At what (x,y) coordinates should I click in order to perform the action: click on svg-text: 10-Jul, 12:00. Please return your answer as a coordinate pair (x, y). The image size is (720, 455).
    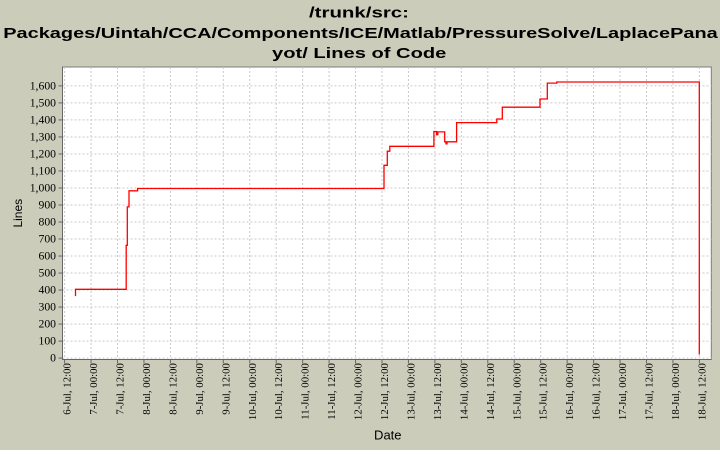
    Looking at the image, I should click on (279, 391).